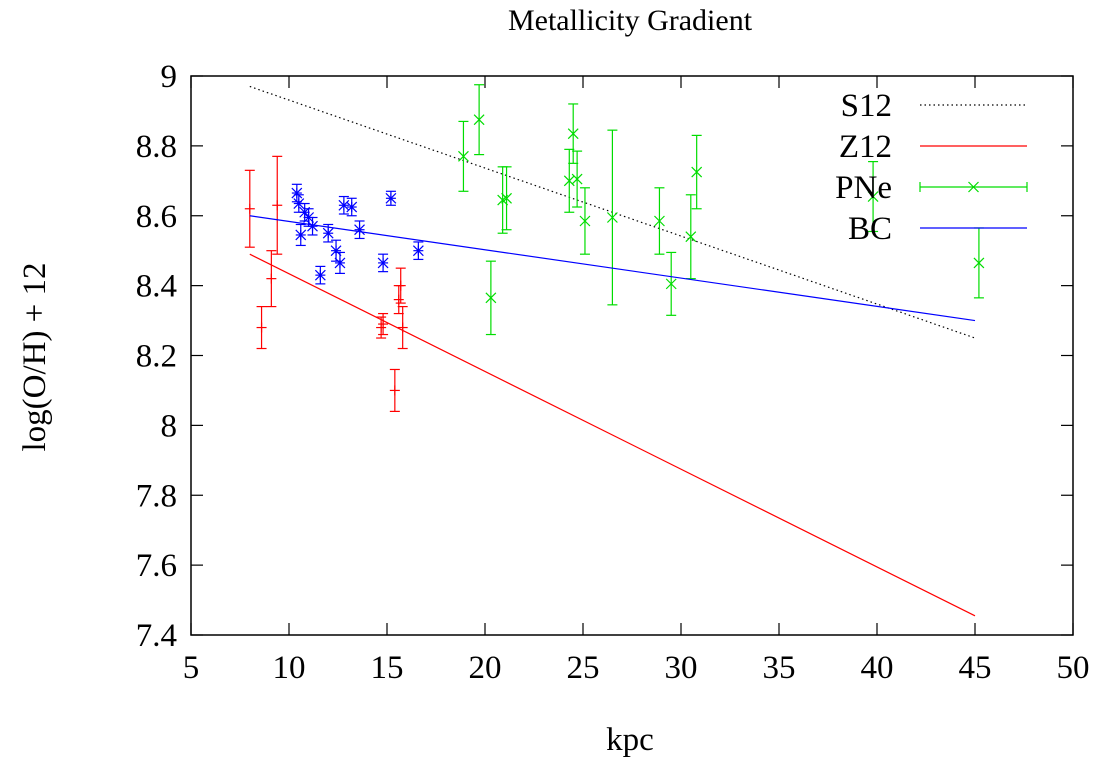 Image resolution: width=1103 pixels, height=762 pixels. I want to click on x-tick-label: 10, so click(289, 668).